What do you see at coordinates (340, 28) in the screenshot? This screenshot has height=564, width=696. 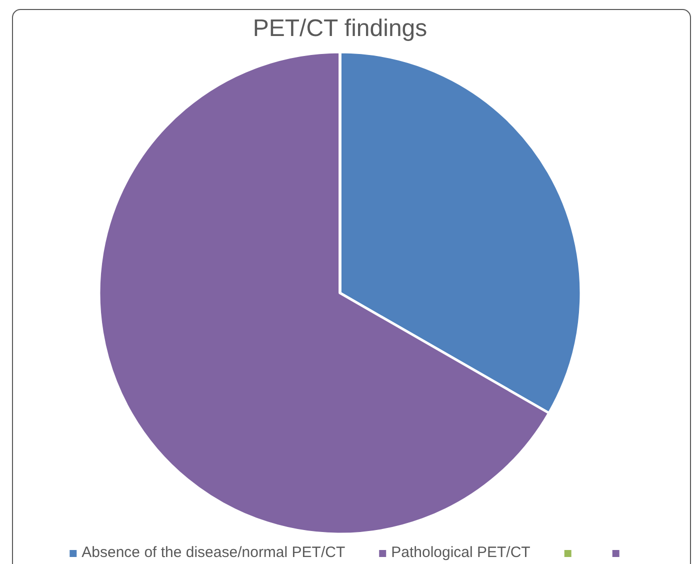 I see `chart-title: PET/CT findings` at bounding box center [340, 28].